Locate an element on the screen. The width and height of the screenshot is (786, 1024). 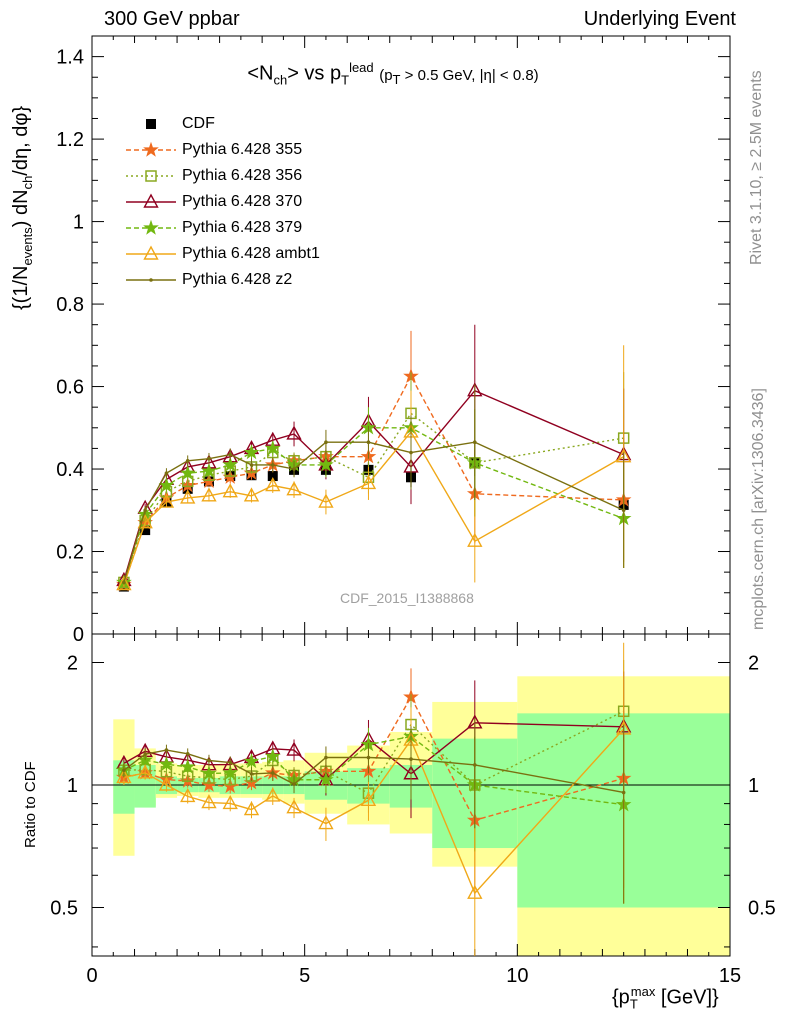
legend-item-ambt1: Pythia 6.428 ambt1 is located at coordinates (222, 254).